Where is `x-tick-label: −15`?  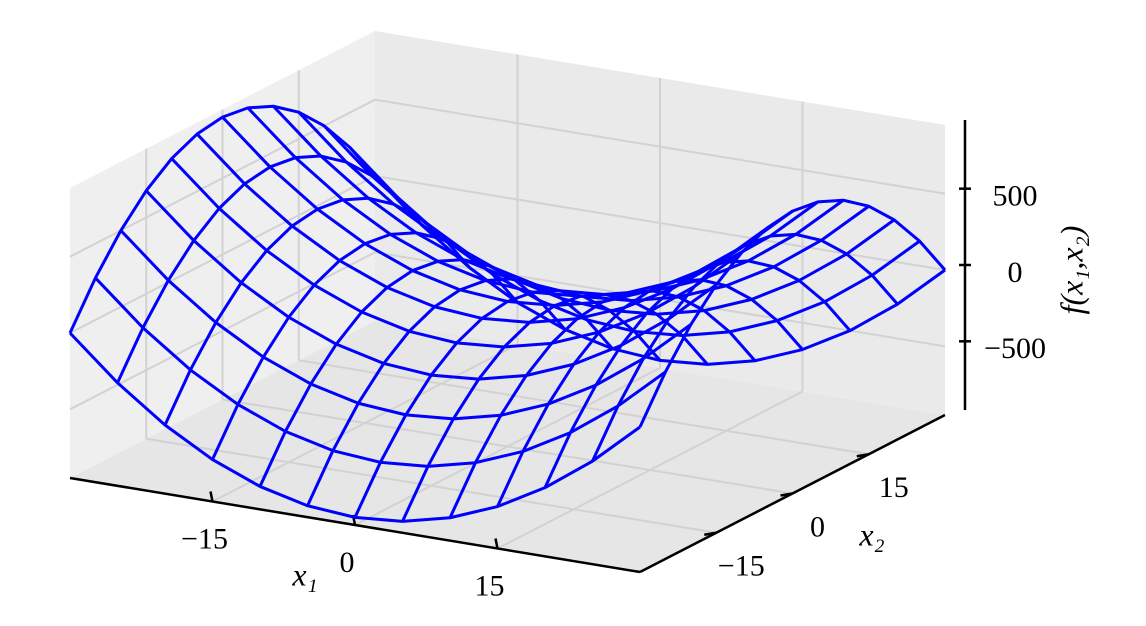 x-tick-label: −15 is located at coordinates (204, 538).